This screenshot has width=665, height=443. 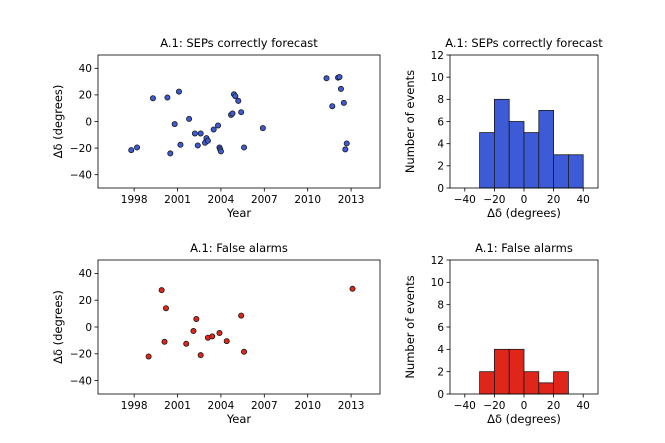 I want to click on y-tick-label: 8, so click(x=440, y=100).